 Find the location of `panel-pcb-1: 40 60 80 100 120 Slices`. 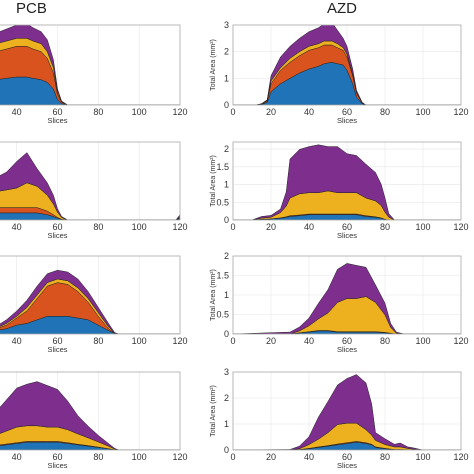

panel-pcb-1: 40 60 80 100 120 Slices is located at coordinates (94, 74).